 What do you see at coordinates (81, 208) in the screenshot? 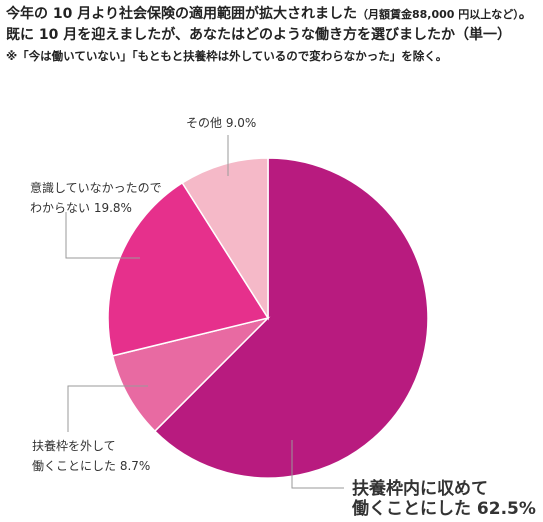
I see `slice-label-2-line-1: わからない 19.8%` at bounding box center [81, 208].